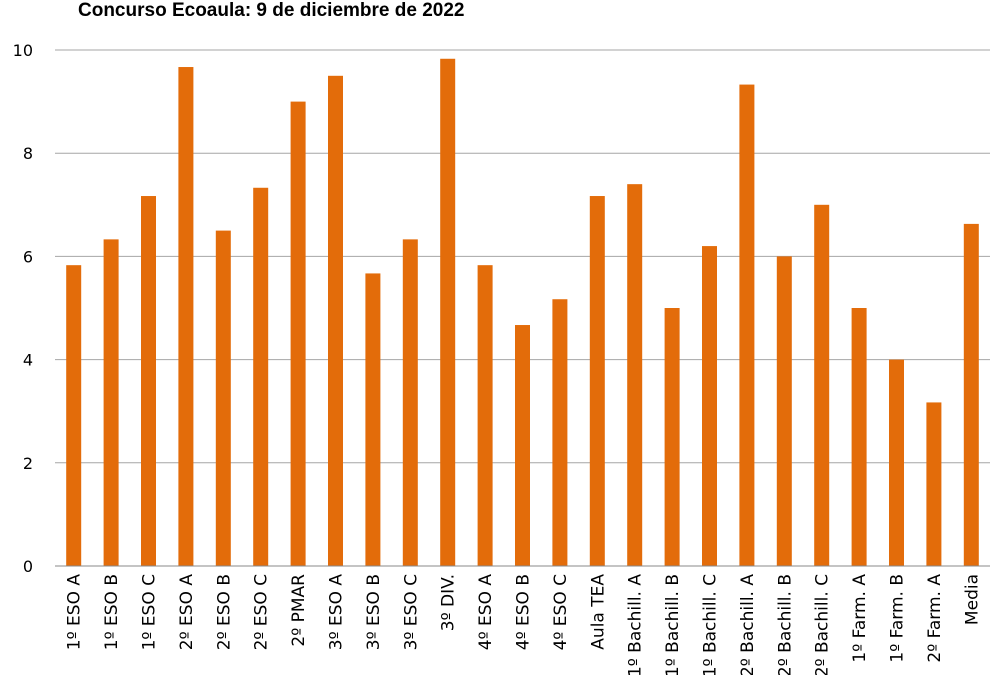 This screenshot has width=1000, height=675. I want to click on y-tick-label: 10, so click(23, 50).